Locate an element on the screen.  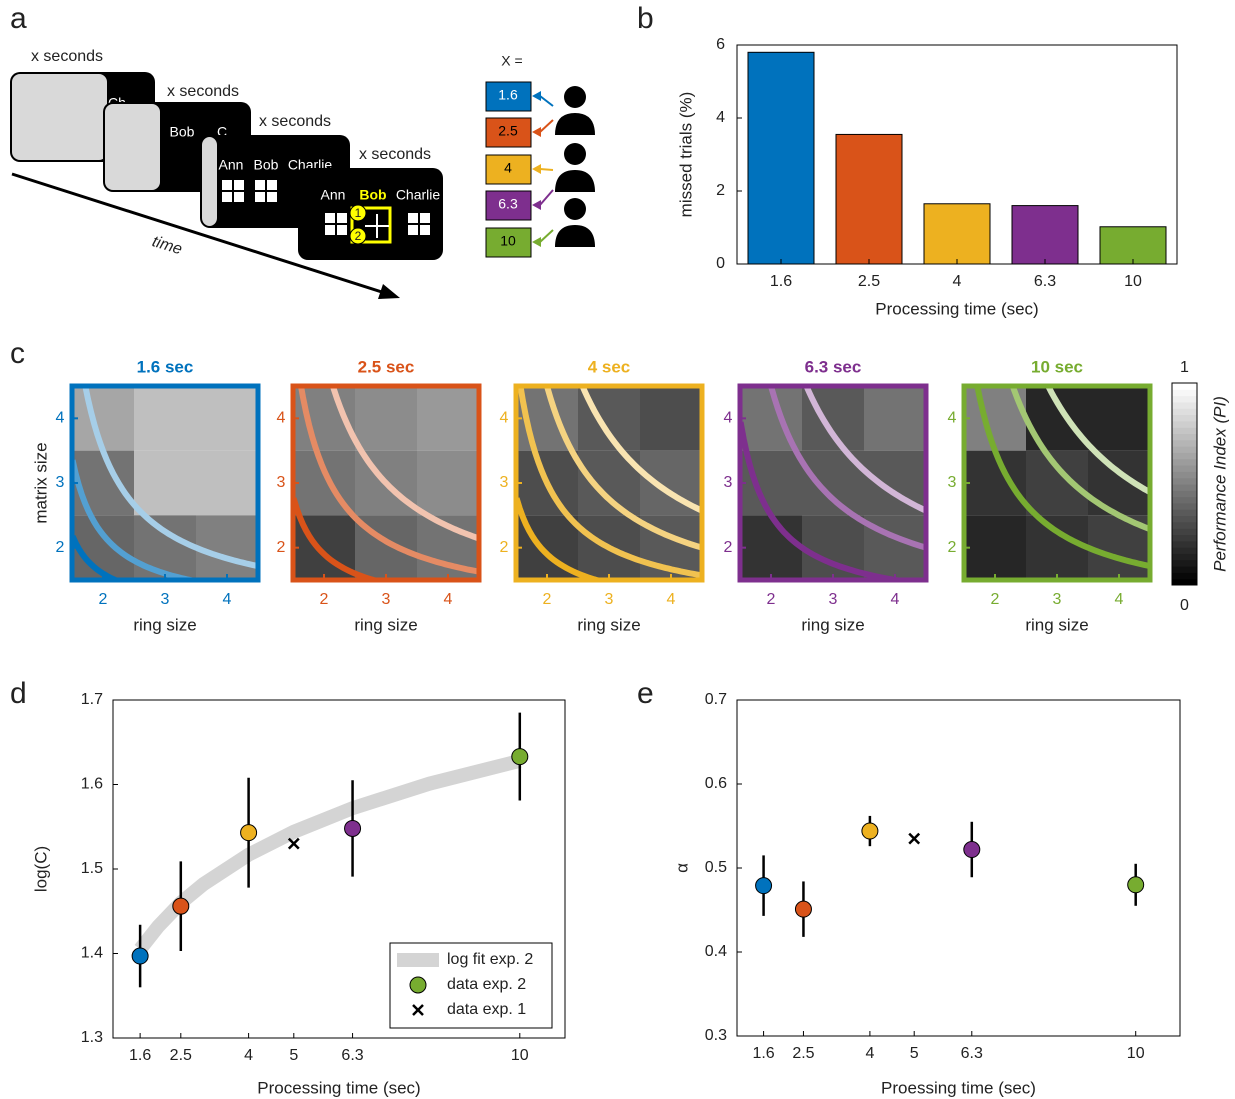
y-axis-label: log(C) is located at coordinates (40, 869).